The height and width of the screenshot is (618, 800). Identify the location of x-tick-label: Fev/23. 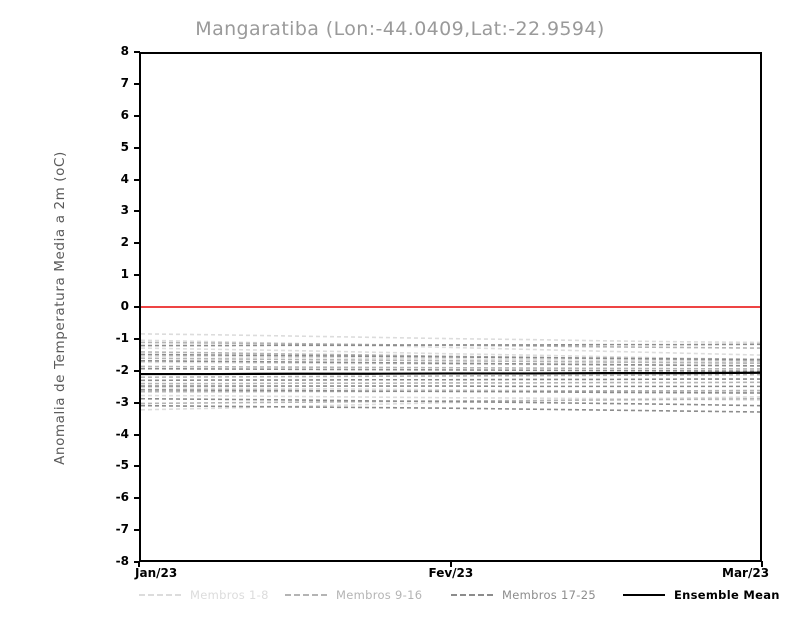
(451, 573).